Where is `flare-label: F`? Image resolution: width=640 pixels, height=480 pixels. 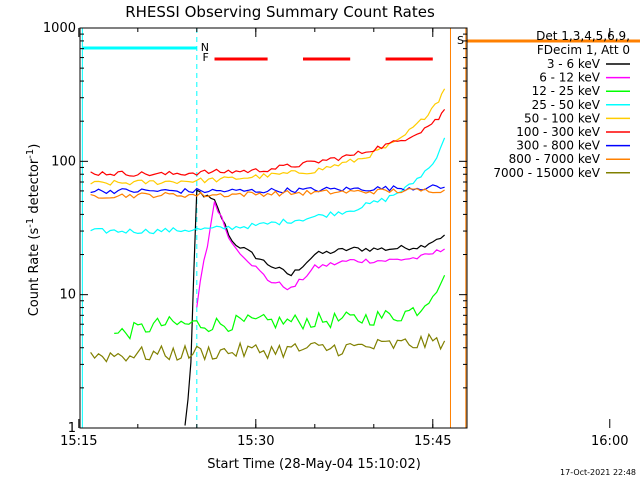
flare-label: F is located at coordinates (206, 57).